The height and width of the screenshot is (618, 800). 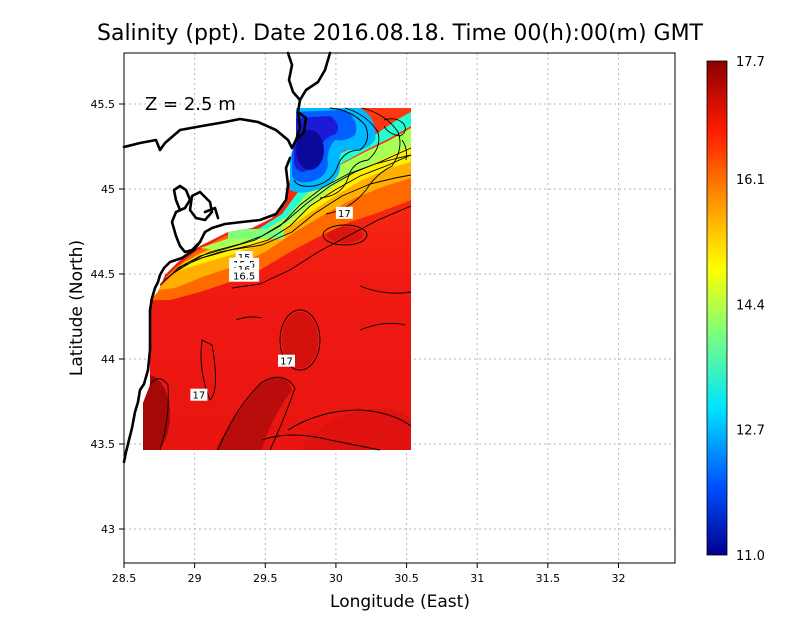 I want to click on x-tick-label: 30.5, so click(x=406, y=578).